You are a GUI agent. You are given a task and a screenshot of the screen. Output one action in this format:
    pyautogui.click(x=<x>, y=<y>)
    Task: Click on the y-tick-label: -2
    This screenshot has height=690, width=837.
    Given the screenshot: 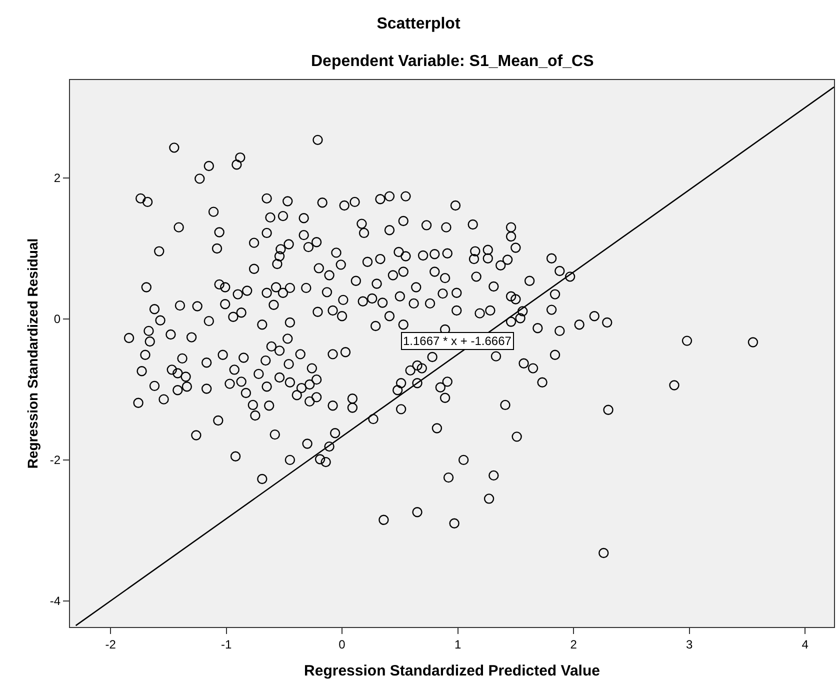 What is the action you would take?
    pyautogui.click(x=55, y=460)
    